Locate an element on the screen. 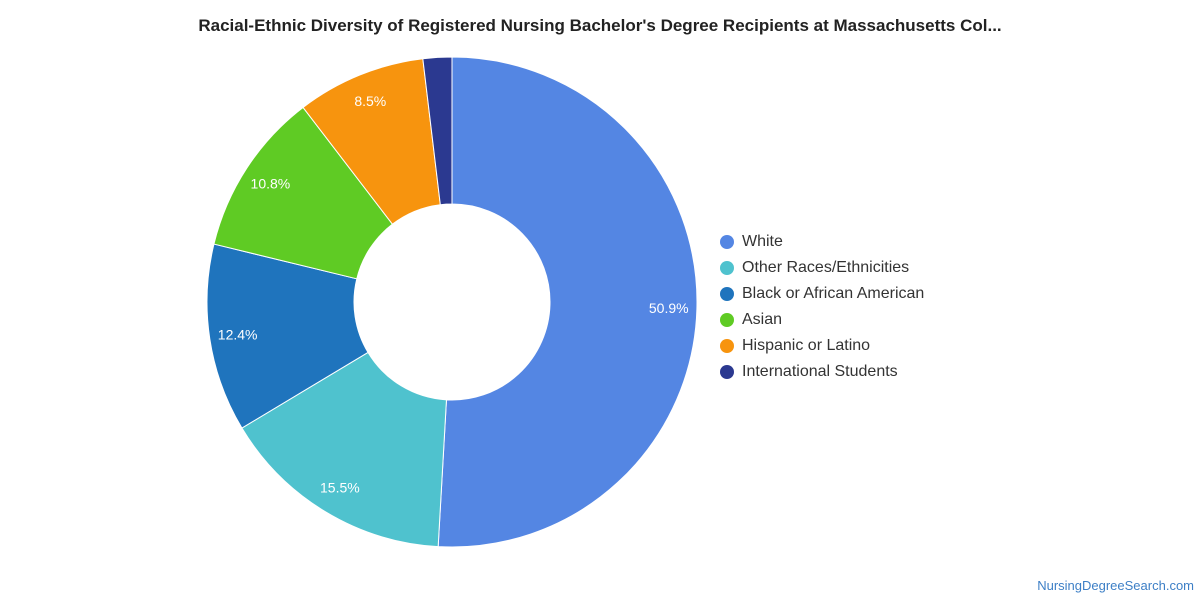 This screenshot has height=600, width=1200. slice-label-other-races-ethnicities: 15.5% is located at coordinates (340, 488).